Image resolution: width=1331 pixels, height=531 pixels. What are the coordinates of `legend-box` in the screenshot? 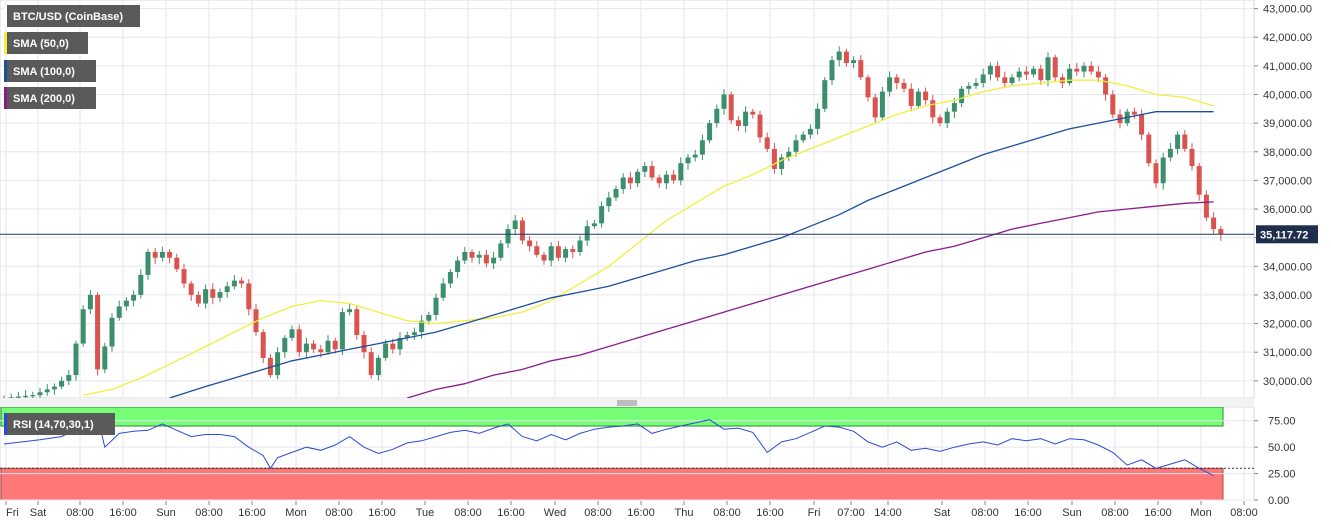 It's located at (72, 16).